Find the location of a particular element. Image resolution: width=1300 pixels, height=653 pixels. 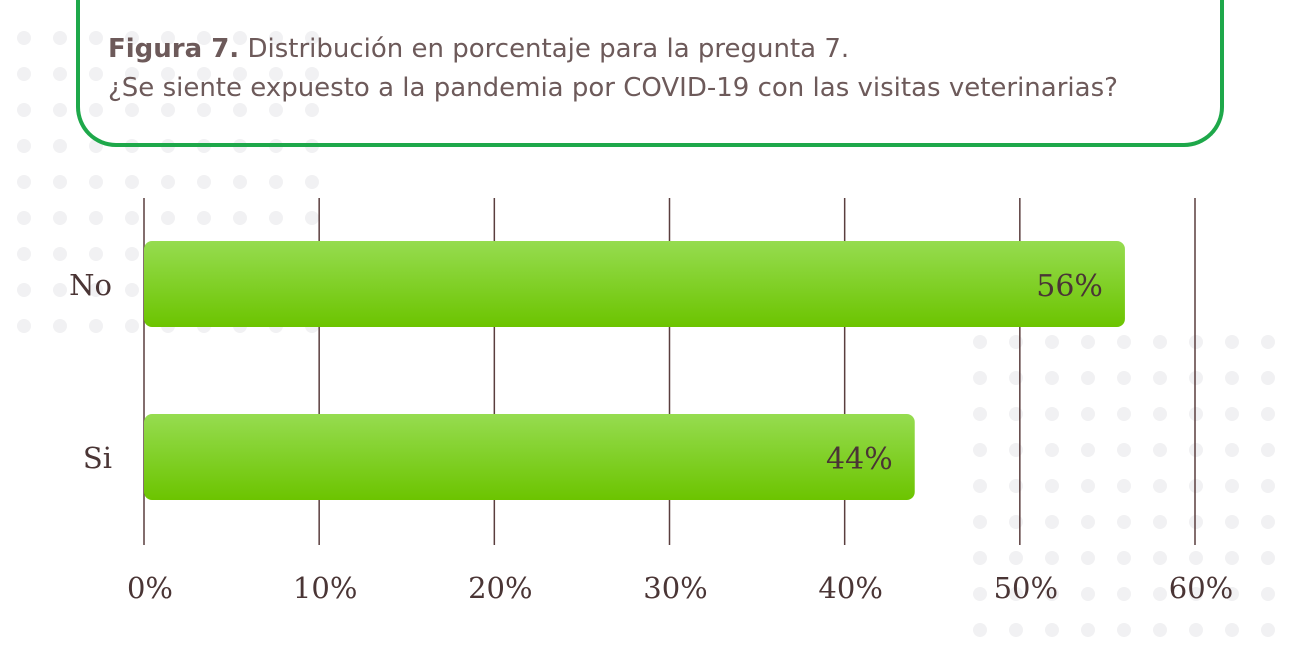

x-tick-label: 0% is located at coordinates (150, 588).